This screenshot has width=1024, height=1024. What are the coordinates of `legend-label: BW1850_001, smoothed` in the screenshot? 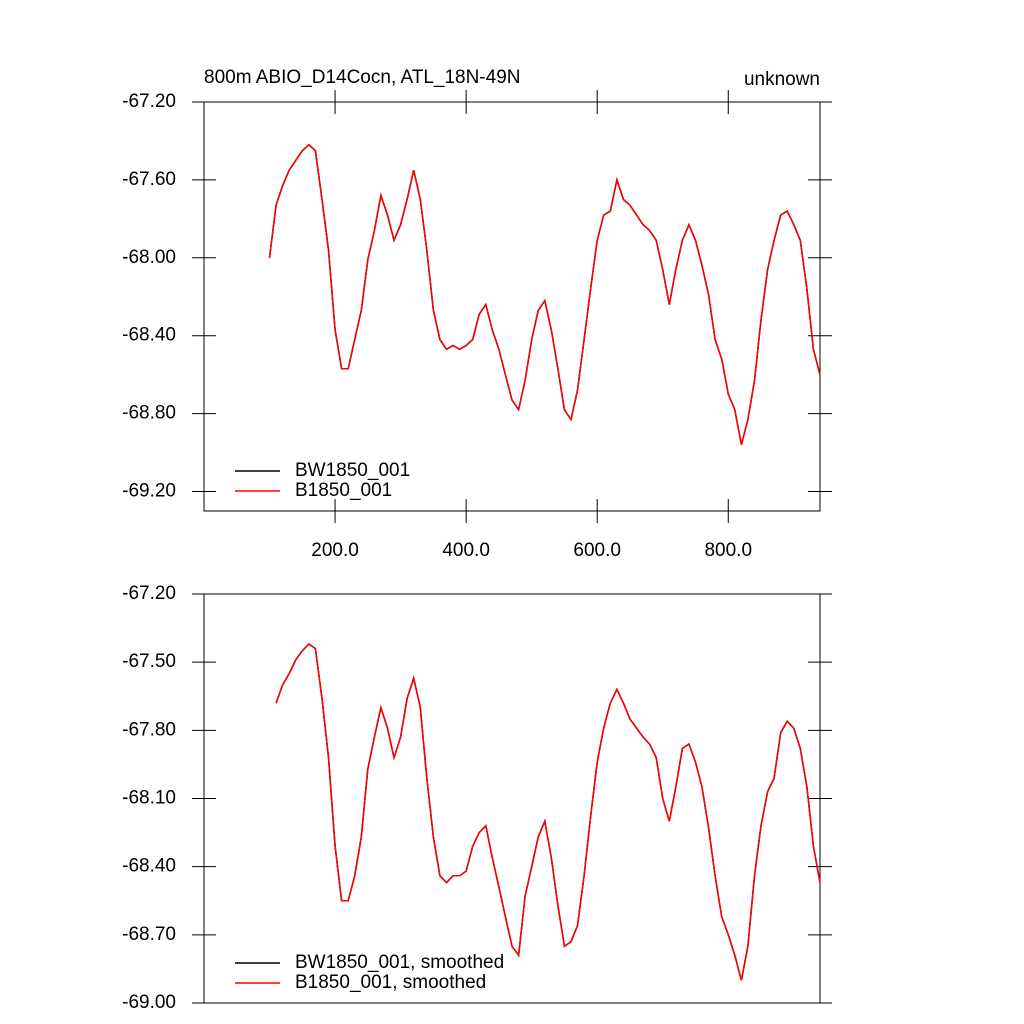 It's located at (399, 962).